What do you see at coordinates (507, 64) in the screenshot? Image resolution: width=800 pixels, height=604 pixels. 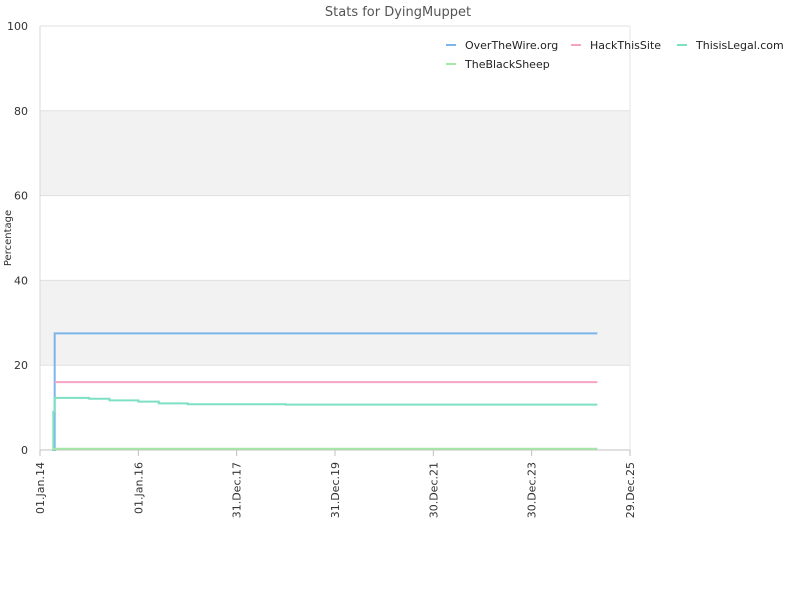 I see `legend-label: TheBlackSheep` at bounding box center [507, 64].